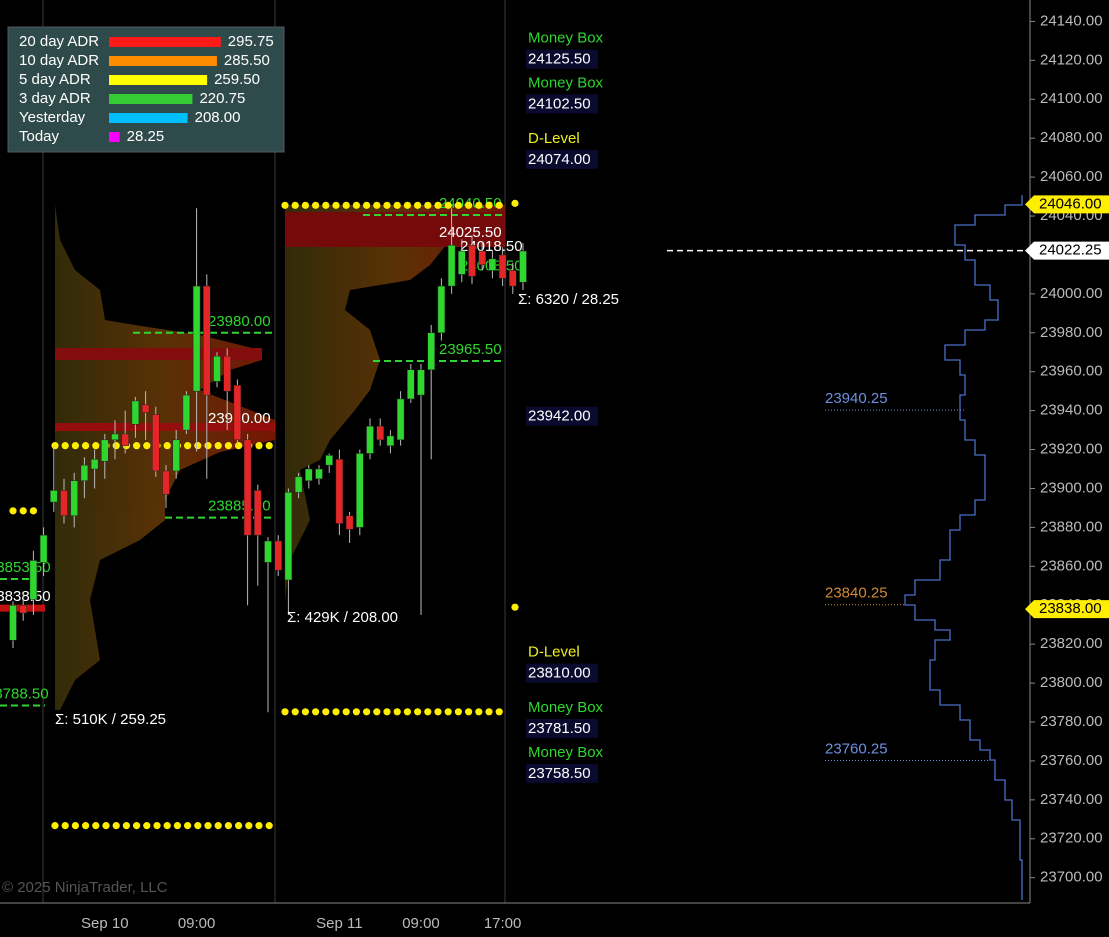 The width and height of the screenshot is (1109, 937). I want to click on box-value: 24074.00, so click(559, 159).